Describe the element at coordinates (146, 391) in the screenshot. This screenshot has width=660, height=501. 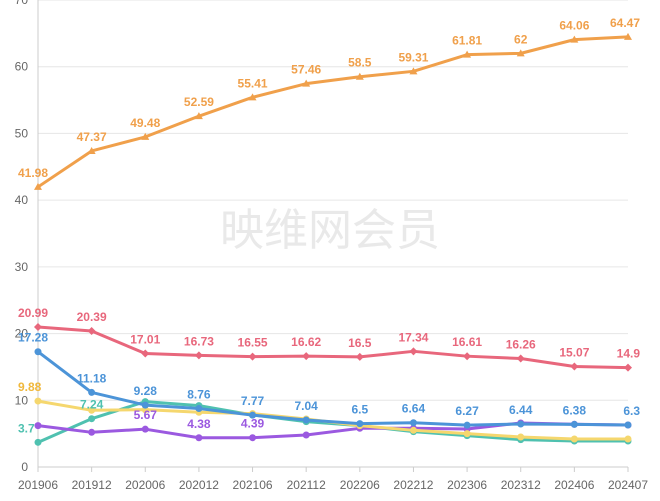
I see `data-label: 9.28` at that location.